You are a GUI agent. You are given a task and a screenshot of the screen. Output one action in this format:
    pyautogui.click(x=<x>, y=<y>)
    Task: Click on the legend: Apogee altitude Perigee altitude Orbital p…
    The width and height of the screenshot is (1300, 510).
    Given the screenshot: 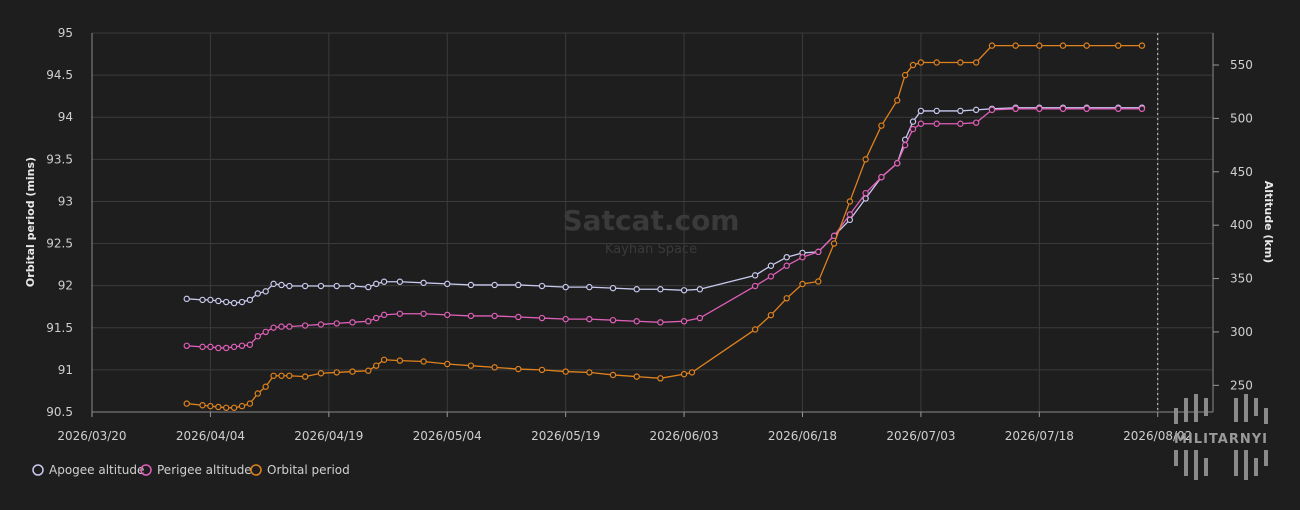 What is the action you would take?
    pyautogui.click(x=191, y=470)
    